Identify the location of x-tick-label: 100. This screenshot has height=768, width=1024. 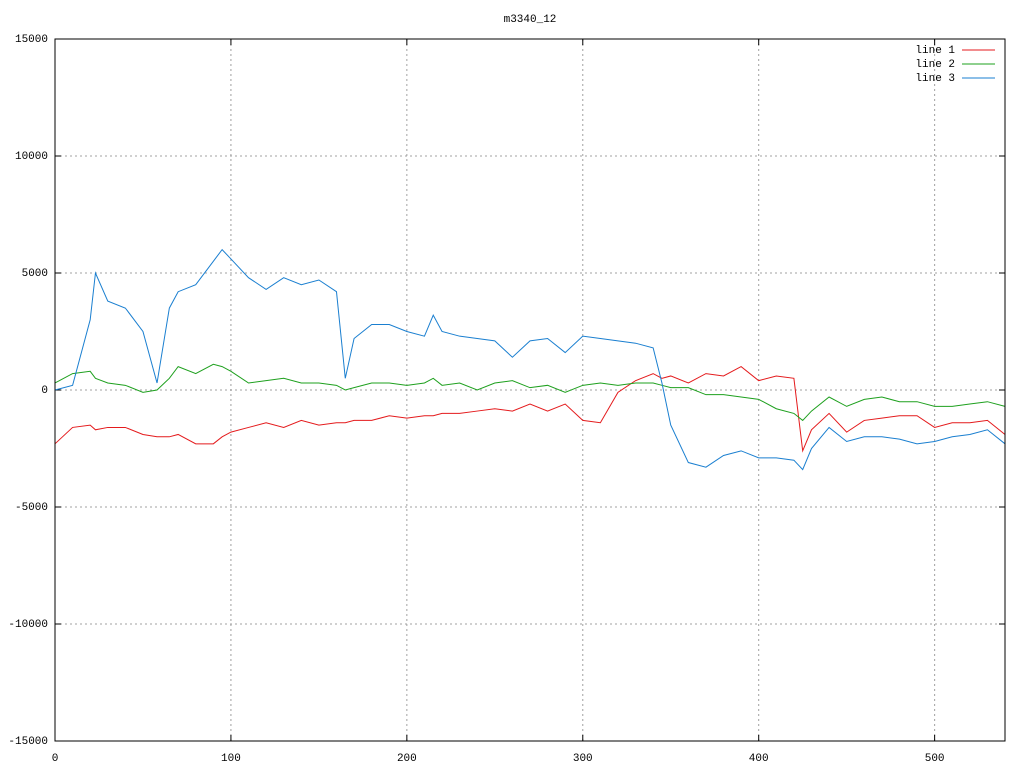
(231, 759).